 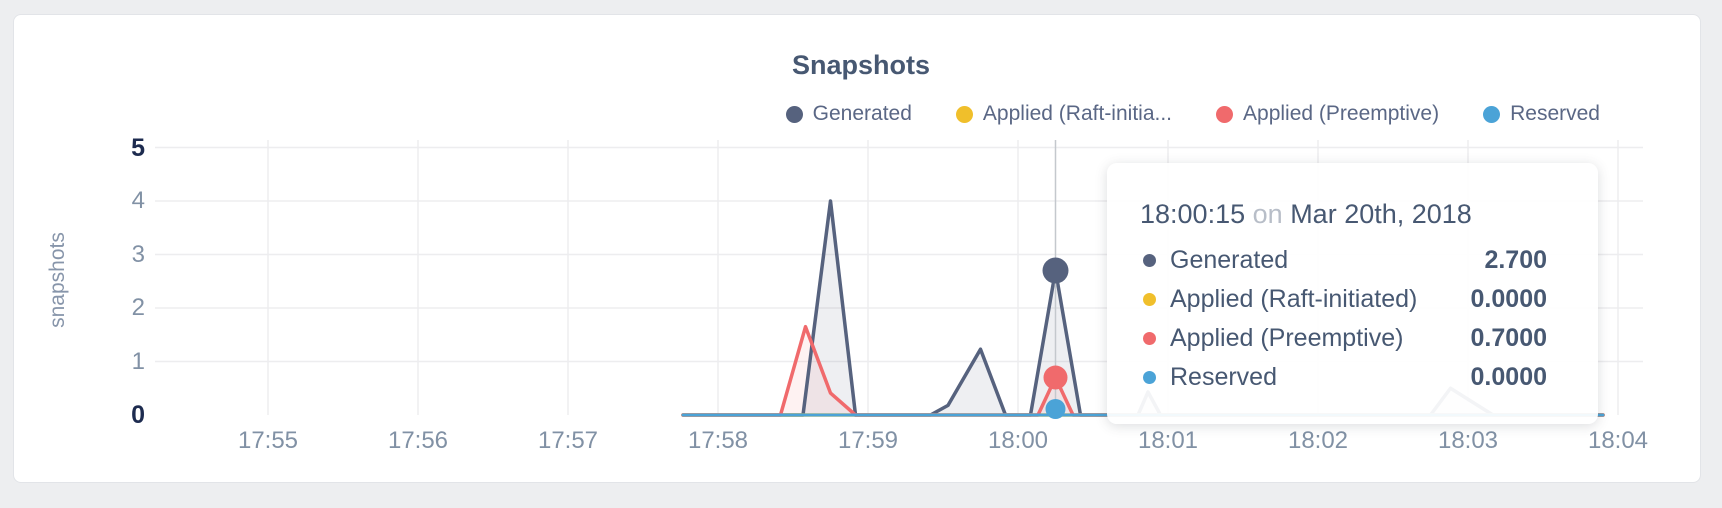 I want to click on tooltip-series-label: Generated, so click(x=1229, y=260).